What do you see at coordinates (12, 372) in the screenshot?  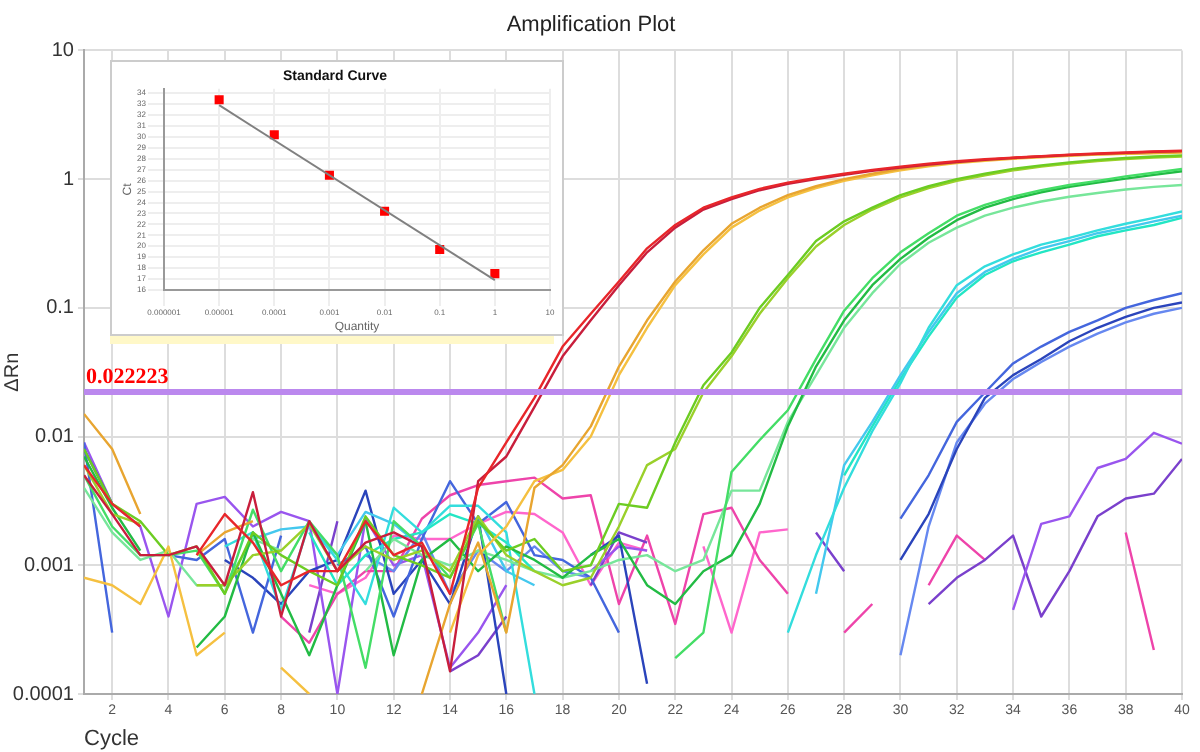 I see `y-axis-title: ΔRn` at bounding box center [12, 372].